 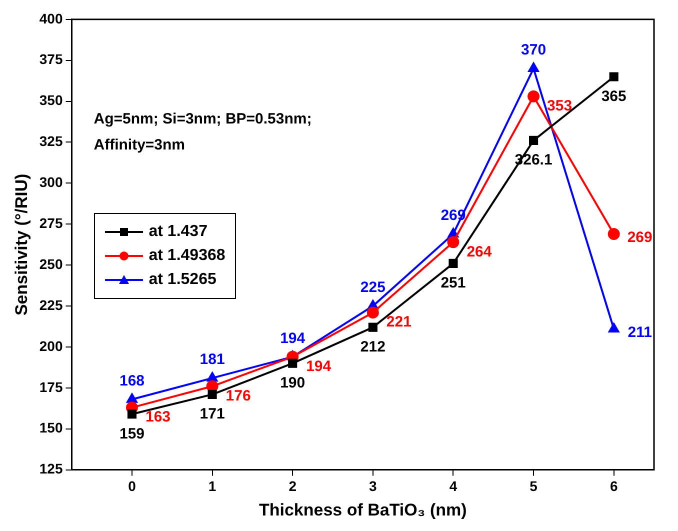 What do you see at coordinates (132, 433) in the screenshot?
I see `data-label: 159` at bounding box center [132, 433].